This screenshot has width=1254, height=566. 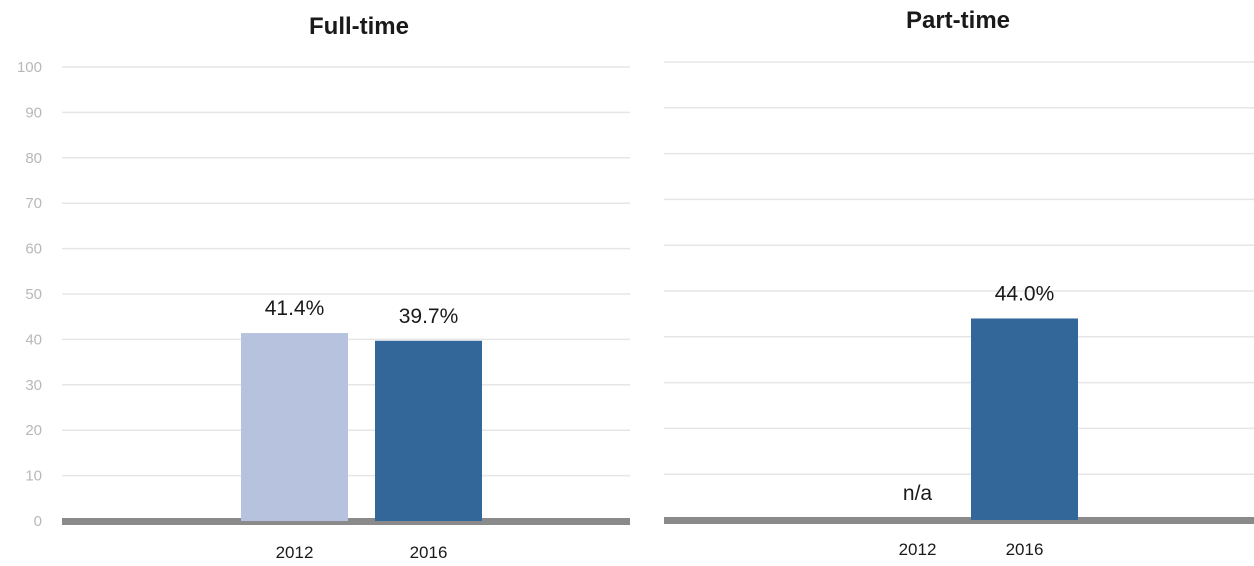 What do you see at coordinates (958, 20) in the screenshot?
I see `part-time-title: Part-time` at bounding box center [958, 20].